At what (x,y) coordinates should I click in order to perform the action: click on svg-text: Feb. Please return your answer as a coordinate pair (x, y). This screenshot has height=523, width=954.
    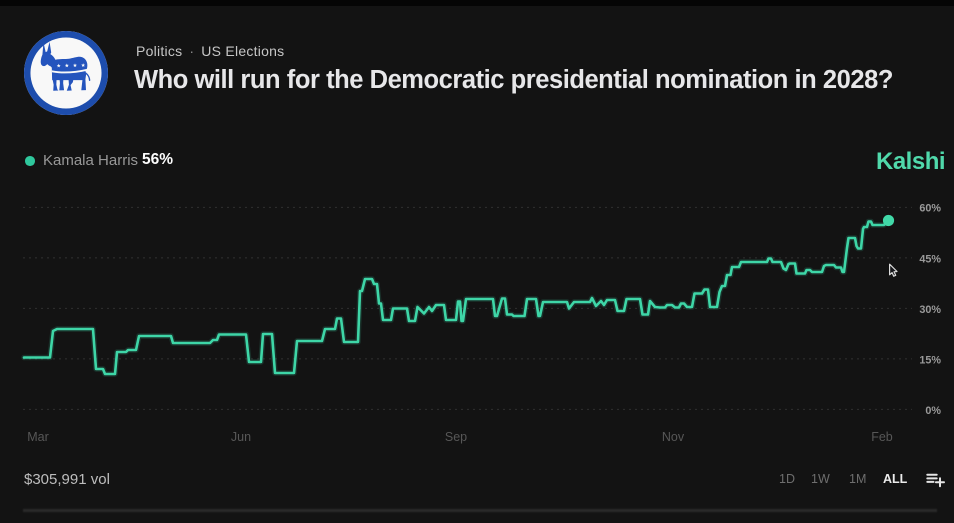
    Looking at the image, I should click on (882, 437).